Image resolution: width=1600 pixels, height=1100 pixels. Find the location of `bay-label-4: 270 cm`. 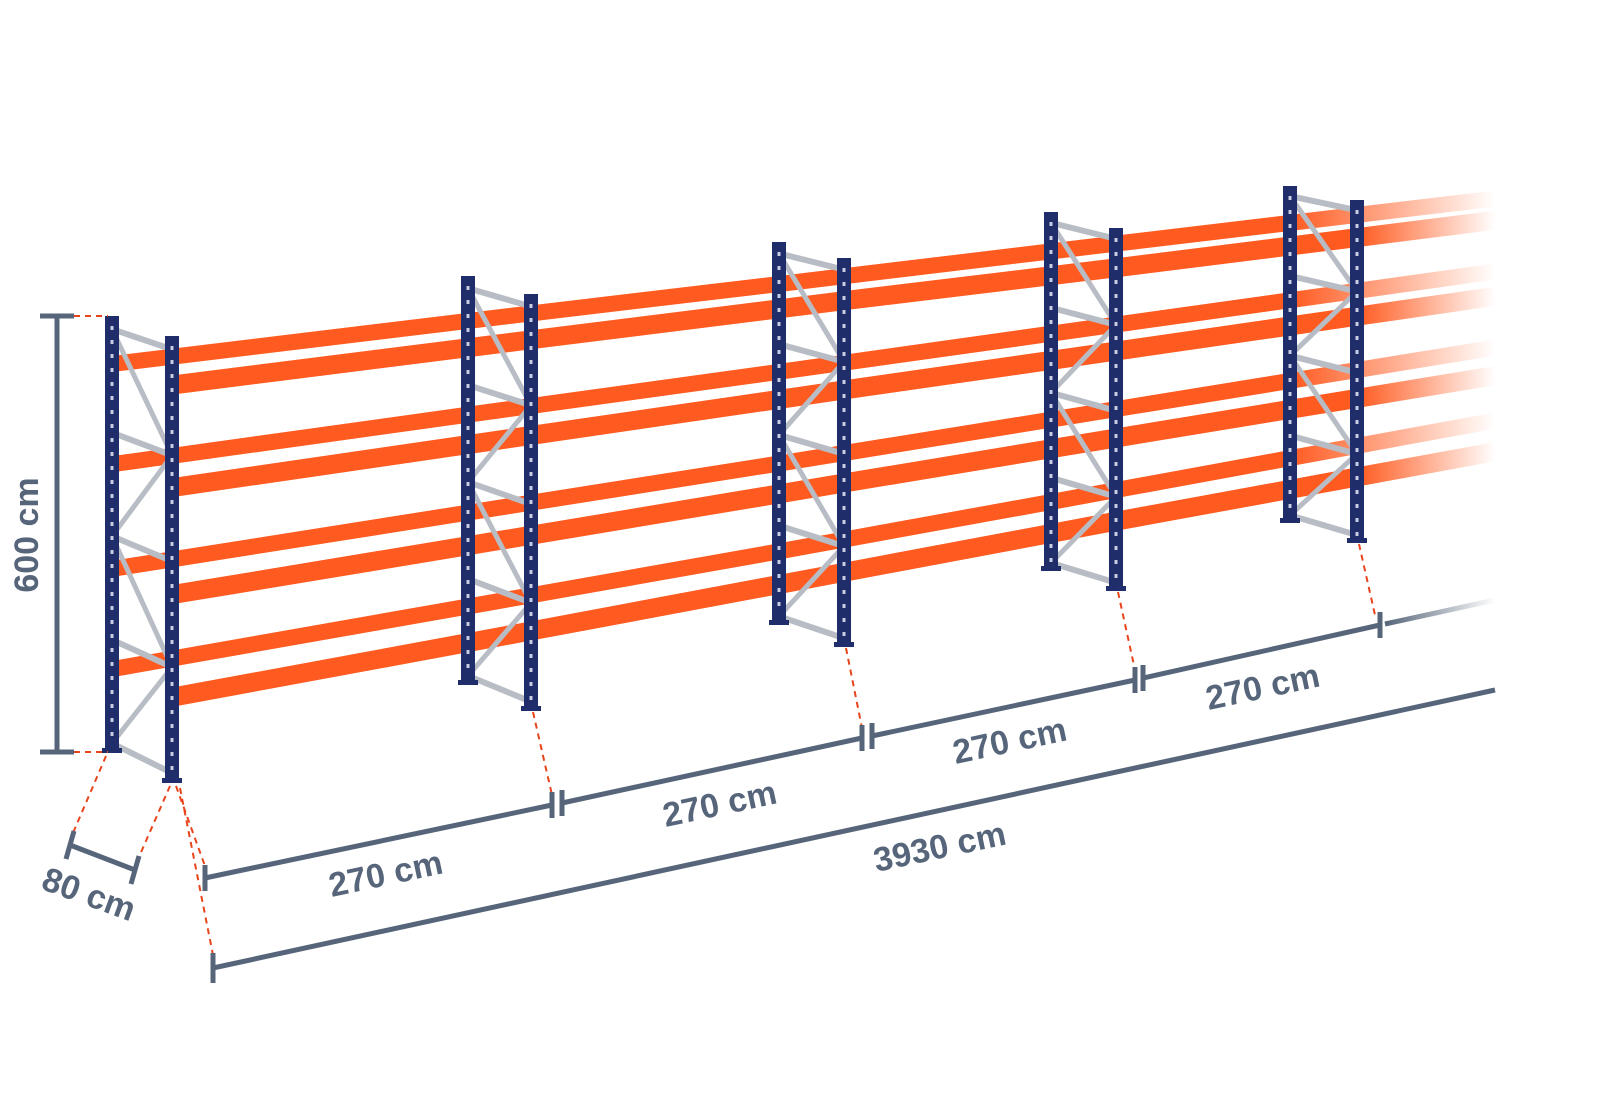

bay-label-4: 270 cm is located at coordinates (1262, 687).